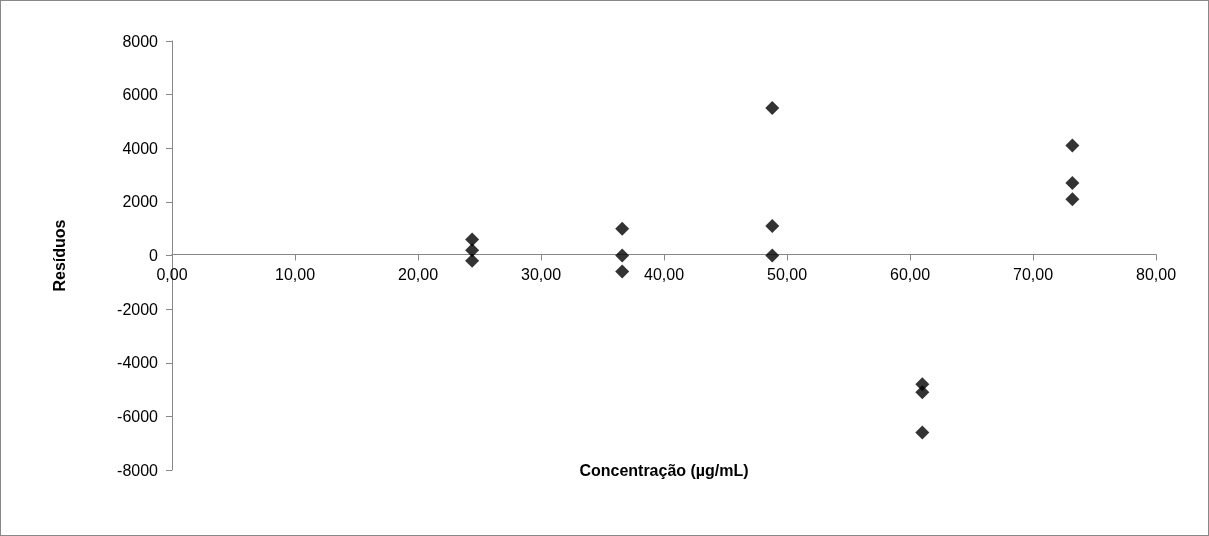 This screenshot has width=1209, height=536. What do you see at coordinates (140, 148) in the screenshot?
I see `y-tick-label: 4000` at bounding box center [140, 148].